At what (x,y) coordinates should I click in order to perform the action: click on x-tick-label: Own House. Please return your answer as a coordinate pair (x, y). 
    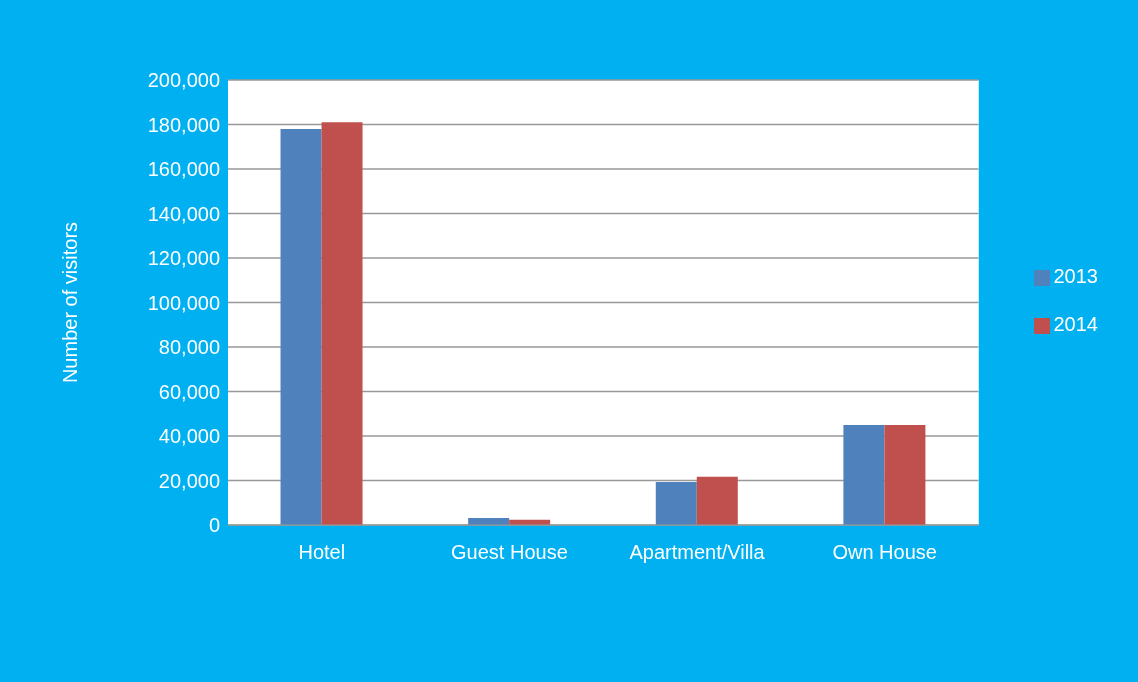
    Looking at the image, I should click on (884, 552).